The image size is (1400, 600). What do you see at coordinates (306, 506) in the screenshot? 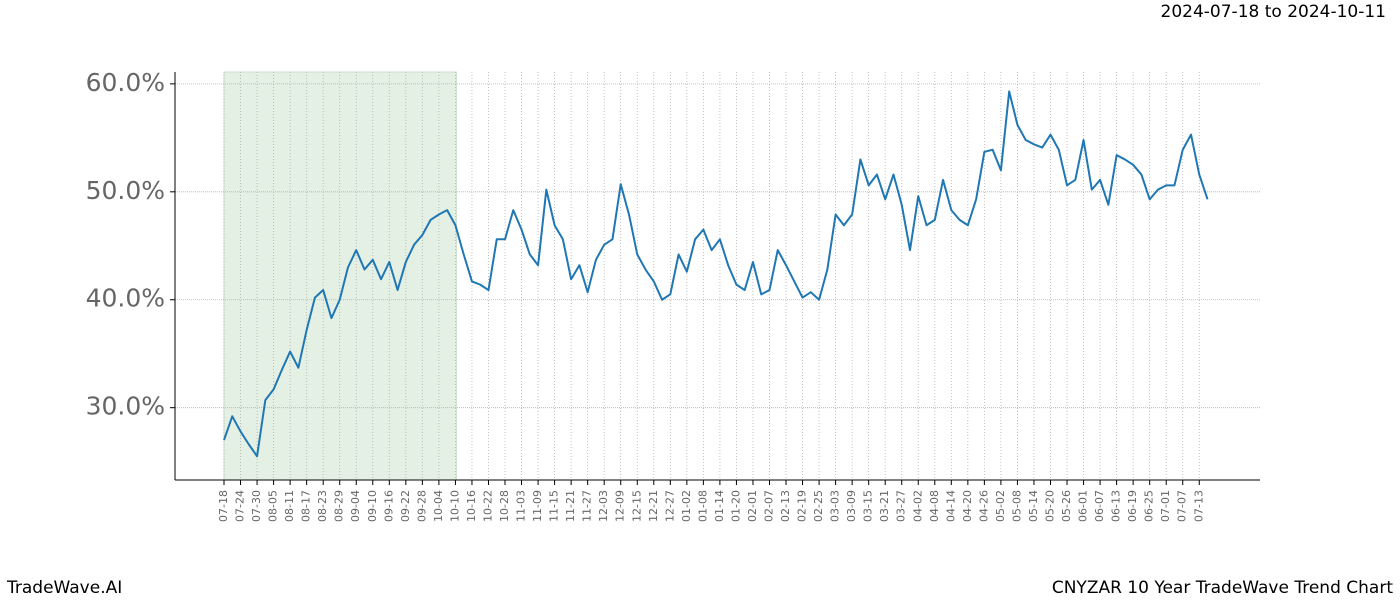
I see `x-tick-label: 08-17` at bounding box center [306, 506].